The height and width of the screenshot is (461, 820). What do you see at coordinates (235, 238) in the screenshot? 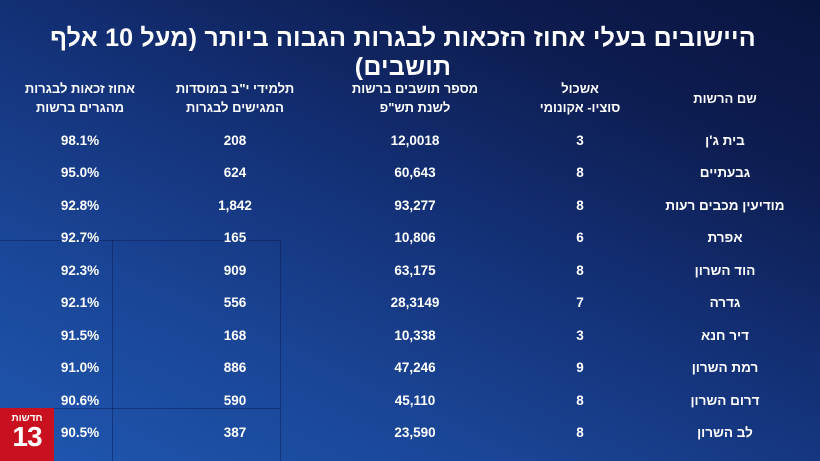
I see `cell-students: 165` at bounding box center [235, 238].